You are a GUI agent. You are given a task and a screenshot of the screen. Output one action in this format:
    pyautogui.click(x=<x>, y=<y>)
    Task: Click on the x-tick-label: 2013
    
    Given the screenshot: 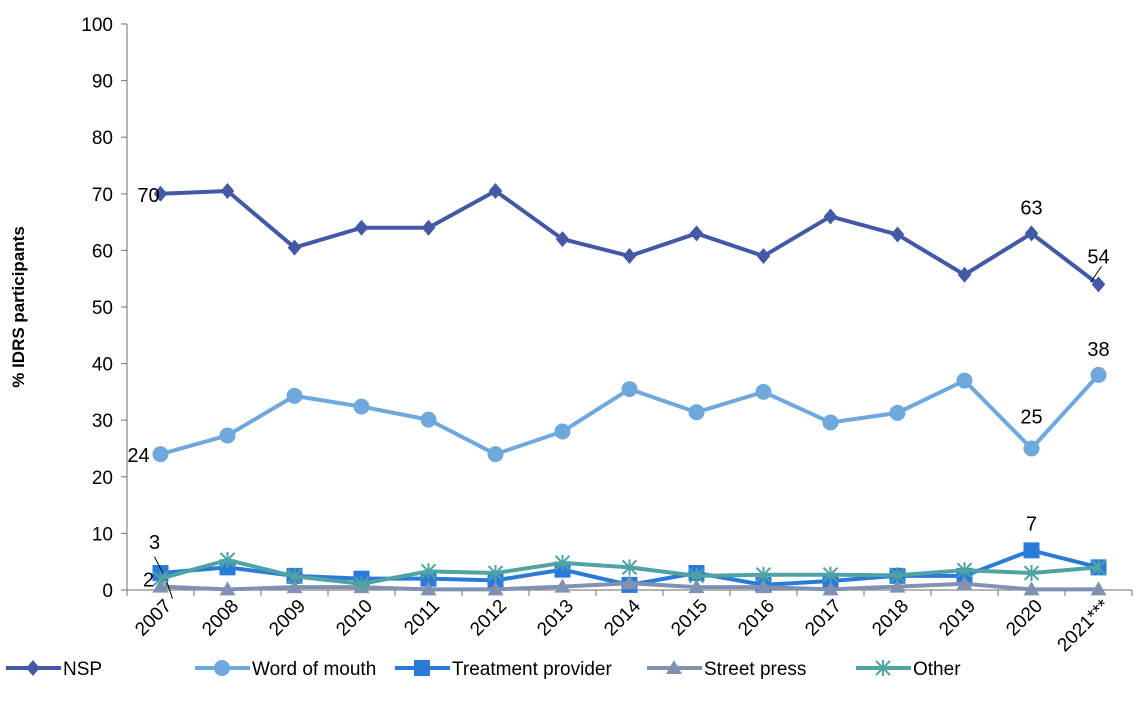 What is the action you would take?
    pyautogui.click(x=555, y=618)
    